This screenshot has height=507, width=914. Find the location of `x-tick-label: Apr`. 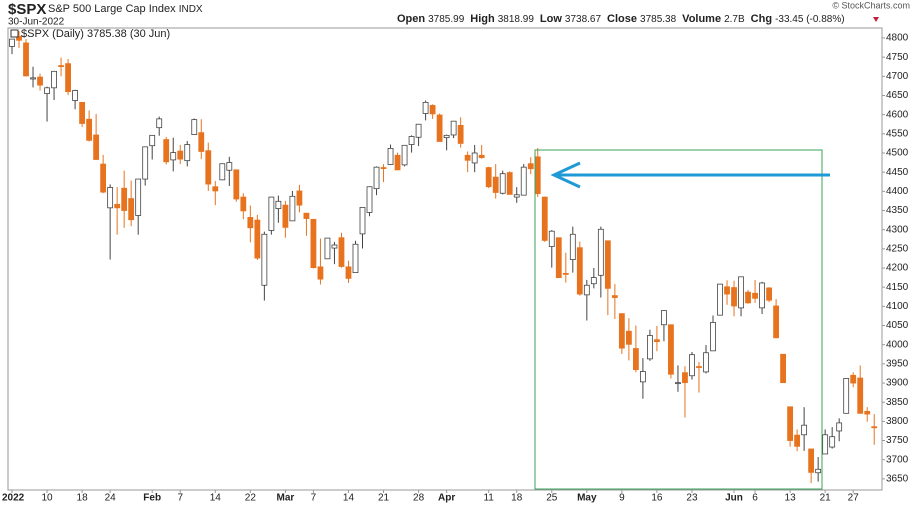

x-tick-label: Apr is located at coordinates (446, 498).